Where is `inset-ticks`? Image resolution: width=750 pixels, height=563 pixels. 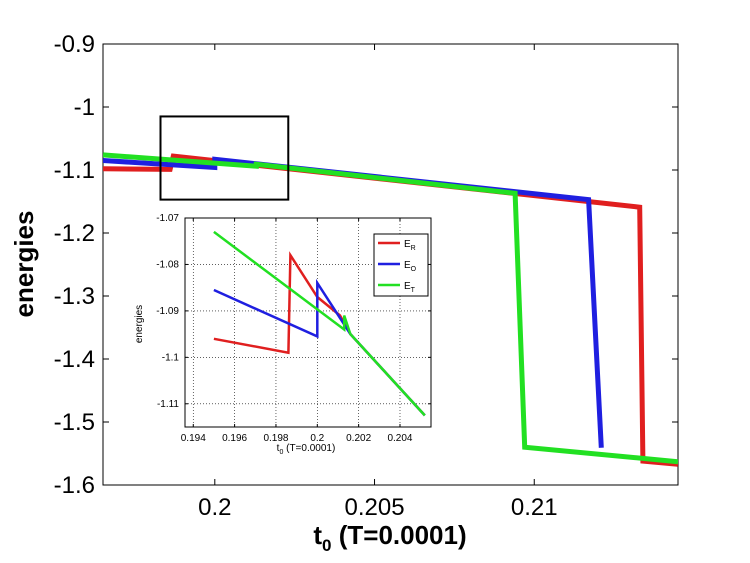
inset-ticks is located at coordinates (308, 322).